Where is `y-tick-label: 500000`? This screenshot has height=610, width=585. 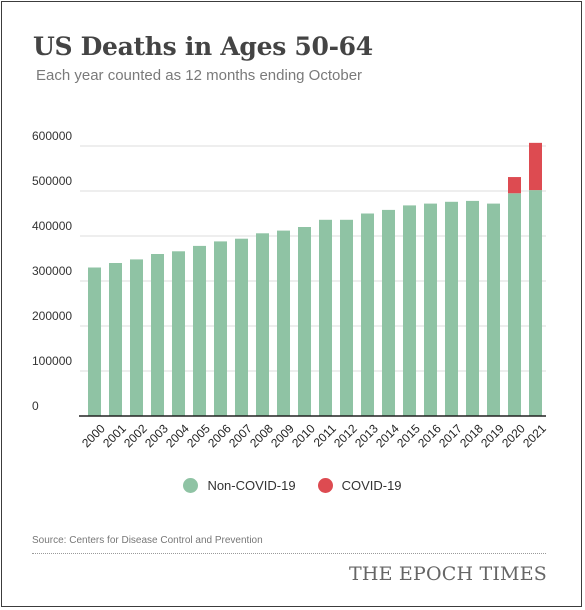
y-tick-label: 500000 is located at coordinates (52, 181).